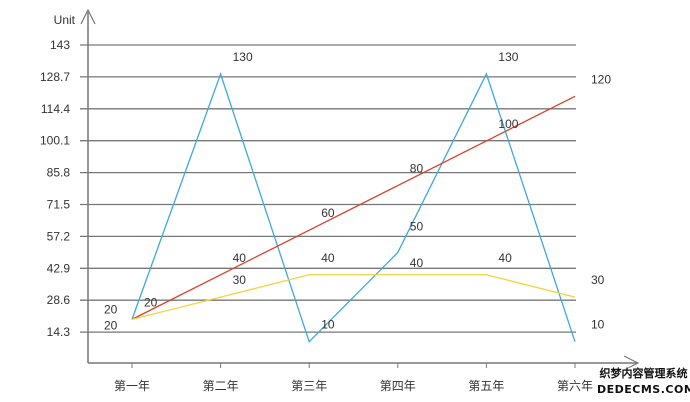 This screenshot has height=402, width=690. I want to click on watermark-logo: 织梦内容管理系统 DEDECMS.COM, so click(643, 382).